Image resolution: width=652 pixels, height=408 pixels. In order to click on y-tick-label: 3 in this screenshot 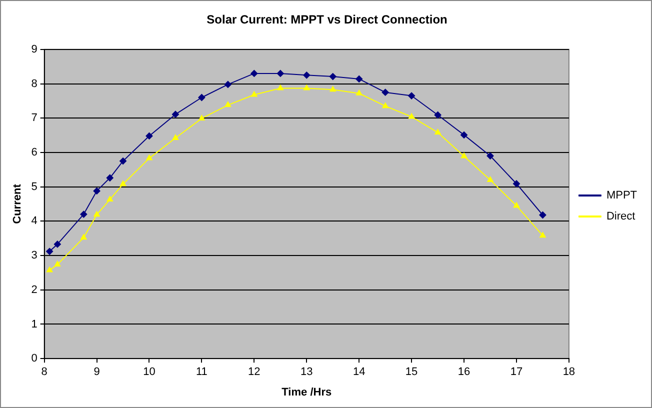, I will do `click(34, 256)`.